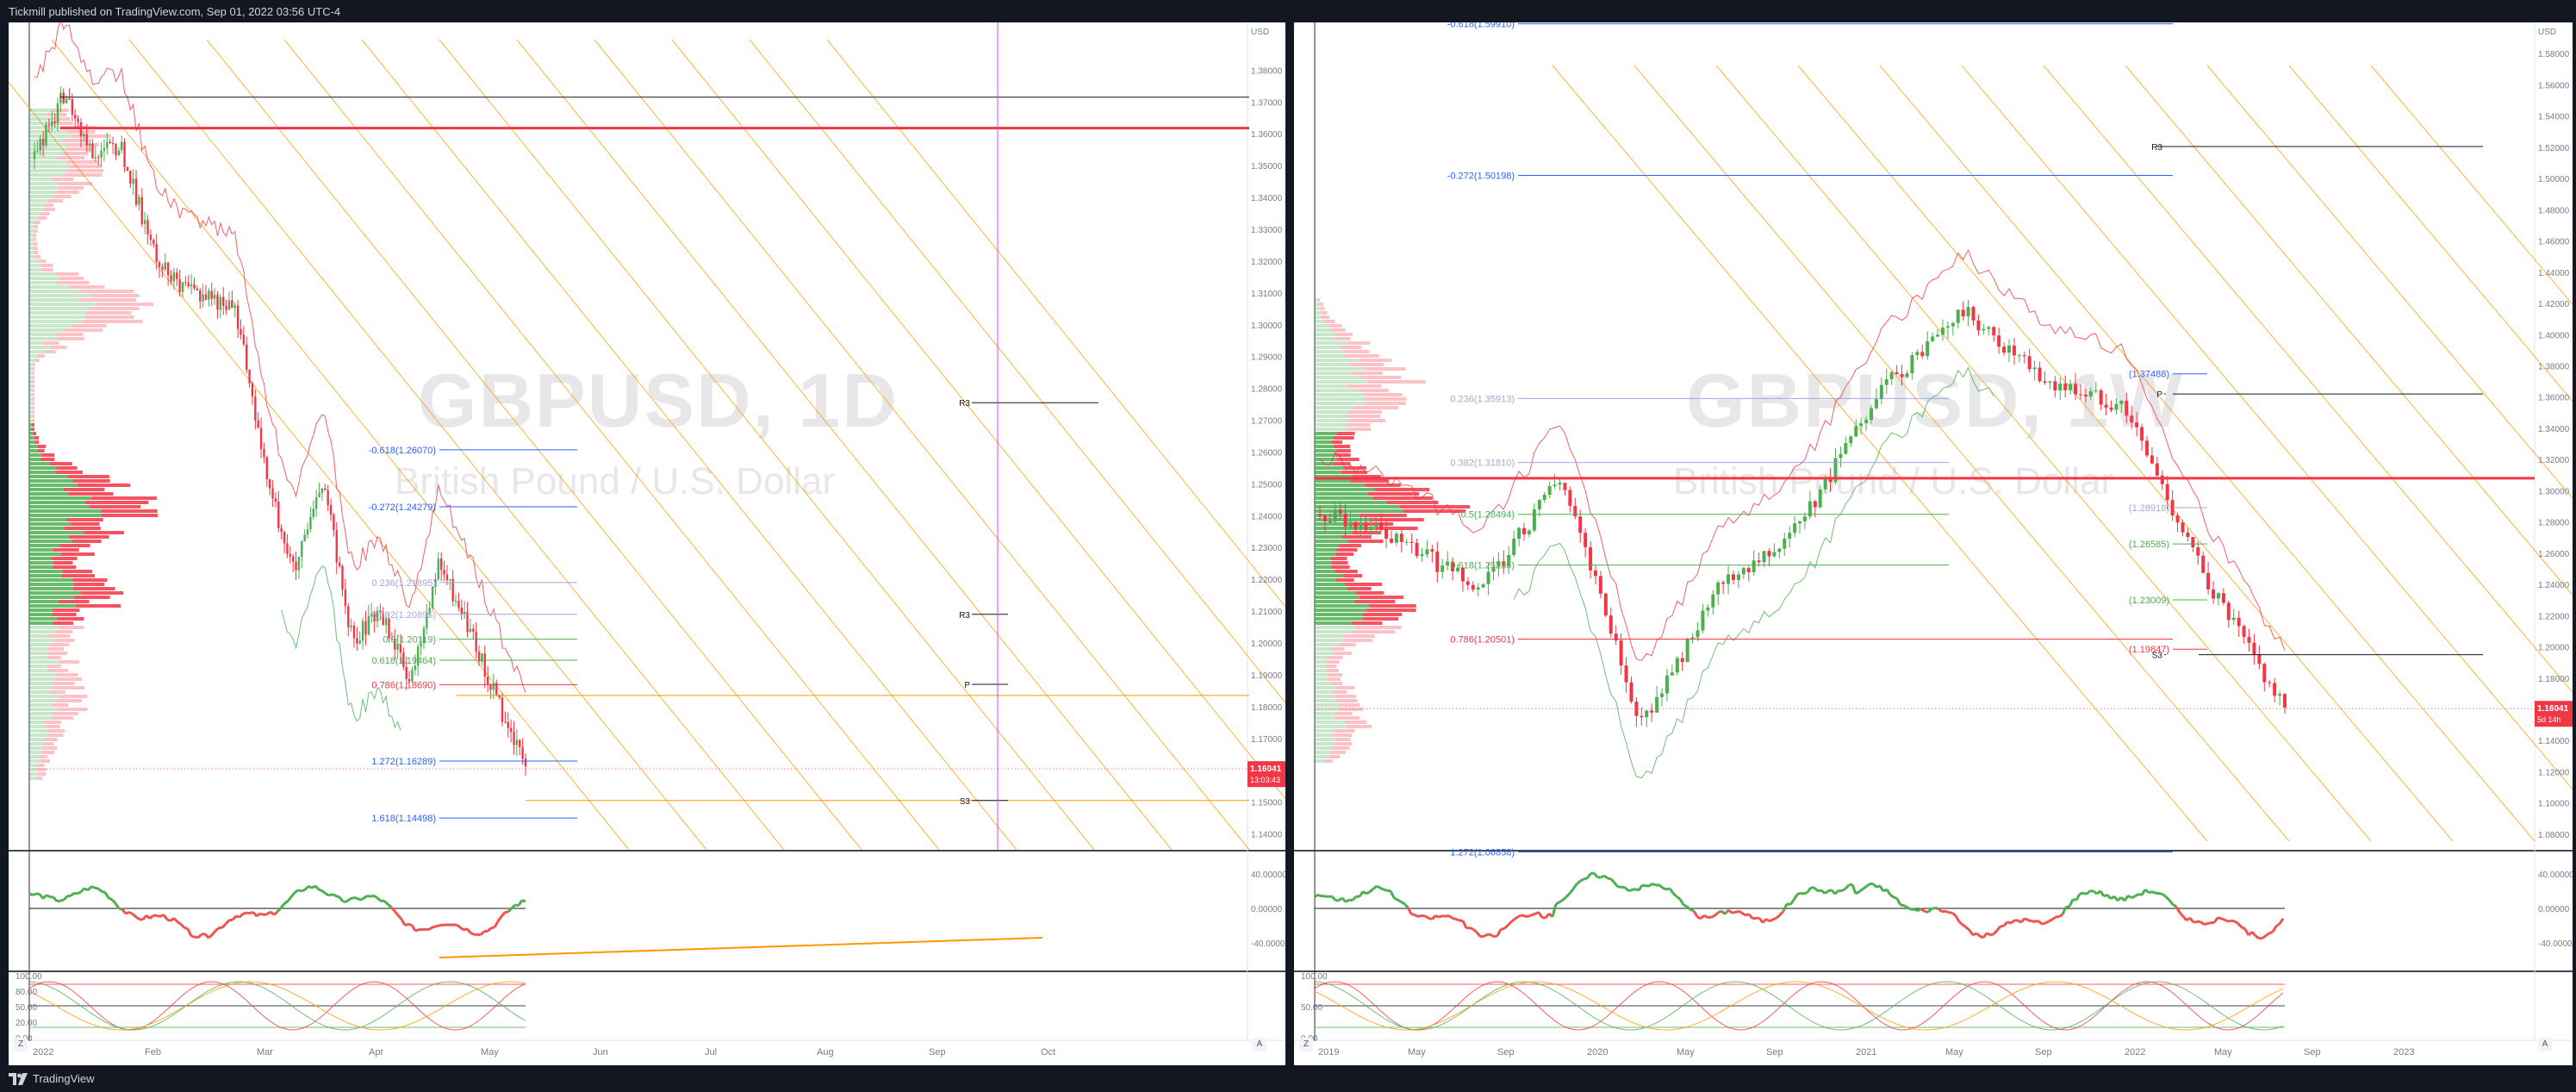 The image size is (2576, 1092). Describe the element at coordinates (2554, 586) in the screenshot. I see `price-axis-label: 1.24000` at that location.